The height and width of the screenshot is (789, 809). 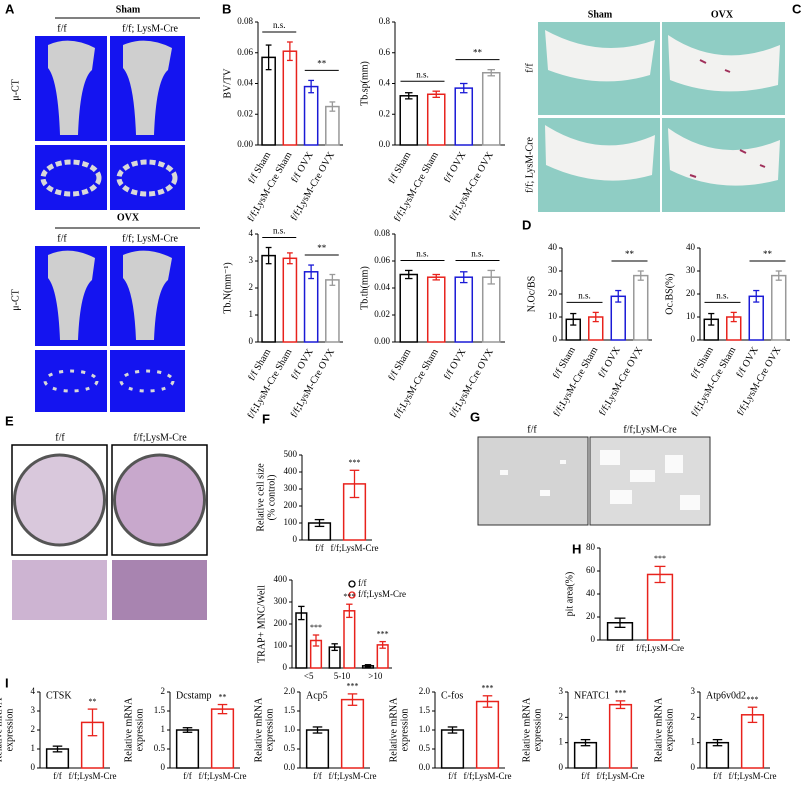 I want to click on column-label: f/f;LysM-Cre, so click(x=160, y=437).